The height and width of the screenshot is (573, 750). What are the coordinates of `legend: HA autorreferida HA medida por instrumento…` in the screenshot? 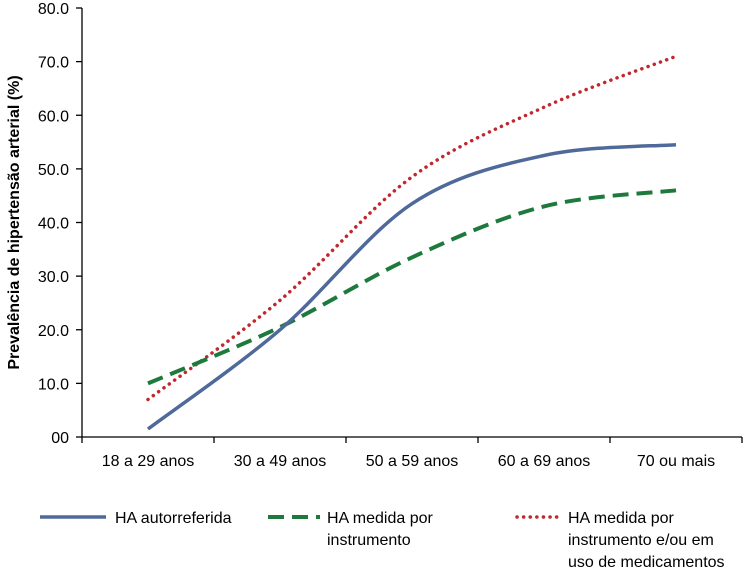 It's located at (382, 540).